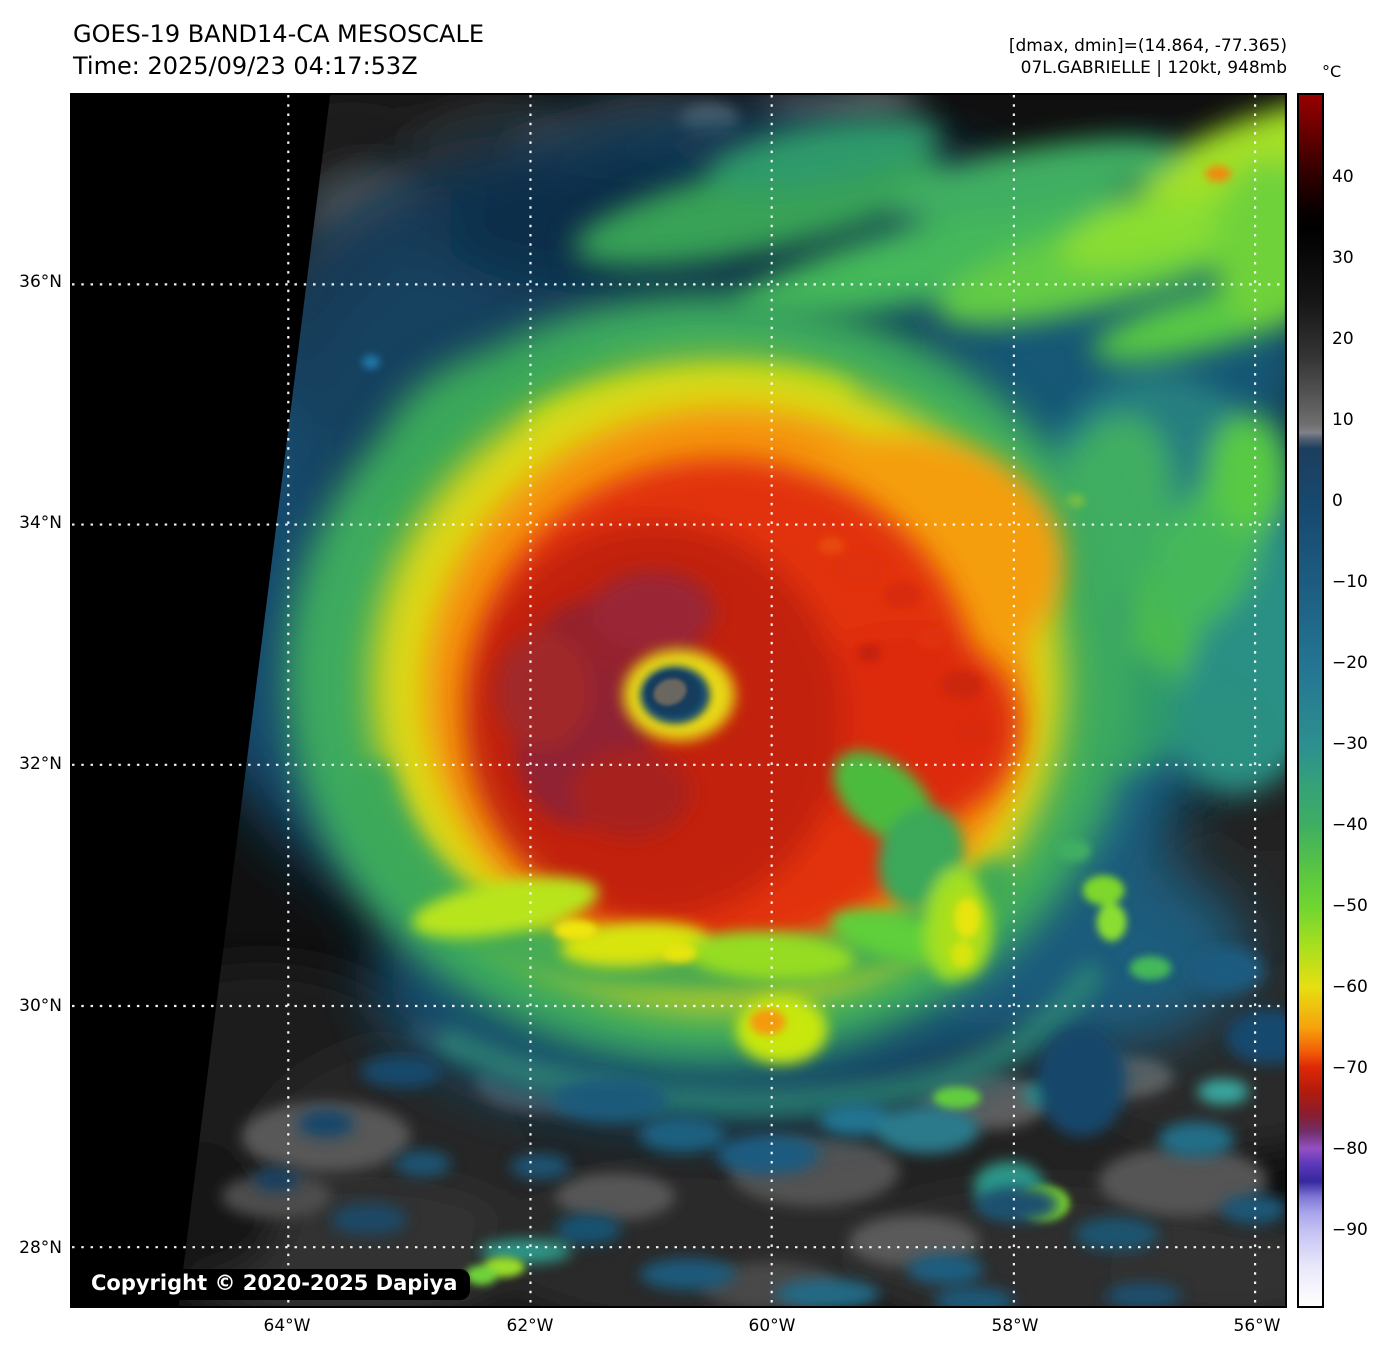 The height and width of the screenshot is (1359, 1389). I want to click on lat-label-32n: 32°N, so click(40, 764).